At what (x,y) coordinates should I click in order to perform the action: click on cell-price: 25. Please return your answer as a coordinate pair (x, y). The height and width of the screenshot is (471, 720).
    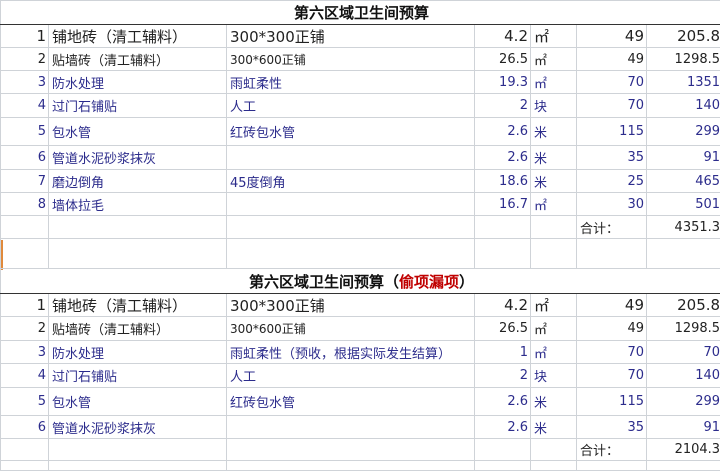
    Looking at the image, I should click on (612, 181).